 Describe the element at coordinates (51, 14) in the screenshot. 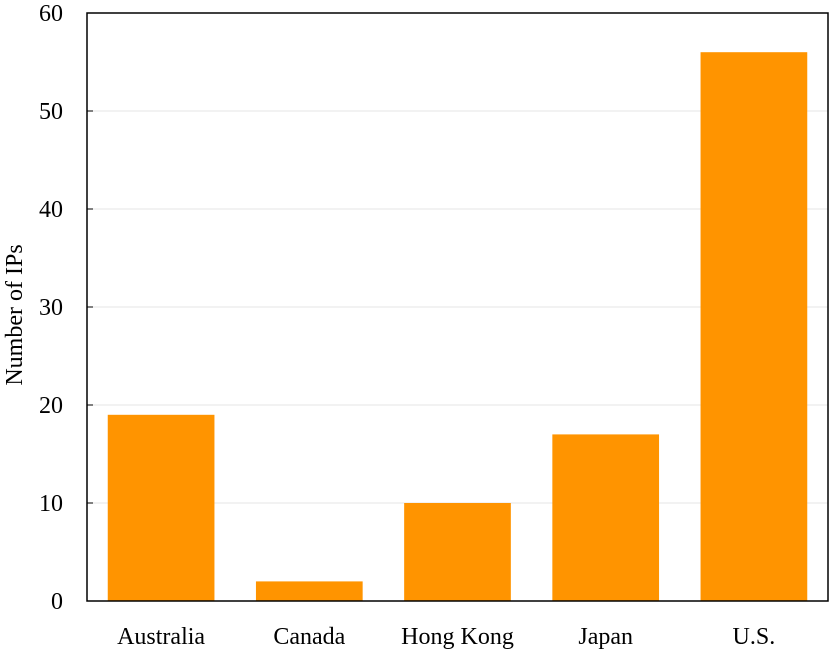

I see `y-tick-label: 60` at that location.